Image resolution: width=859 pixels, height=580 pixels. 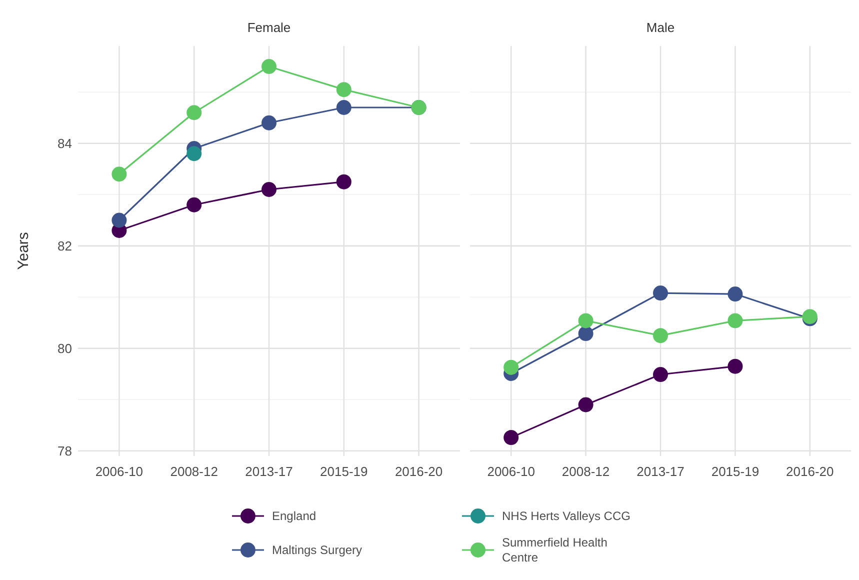 What do you see at coordinates (269, 27) in the screenshot?
I see `chart-title: Female` at bounding box center [269, 27].